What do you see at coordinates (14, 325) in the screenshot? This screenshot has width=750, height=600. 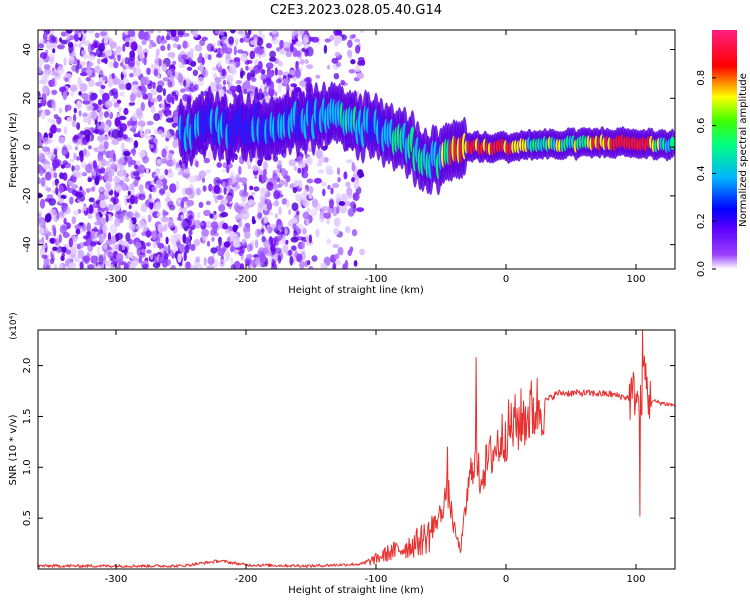 I see `snr-y-multiplier: (x10⁴)` at bounding box center [14, 325].